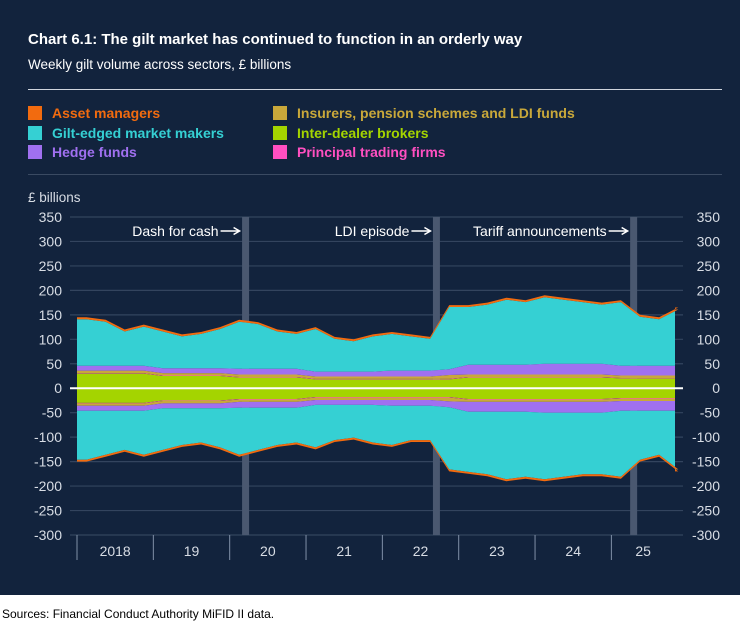  I want to click on legend-item-gemms: Gilt-edged market makers, so click(126, 133).